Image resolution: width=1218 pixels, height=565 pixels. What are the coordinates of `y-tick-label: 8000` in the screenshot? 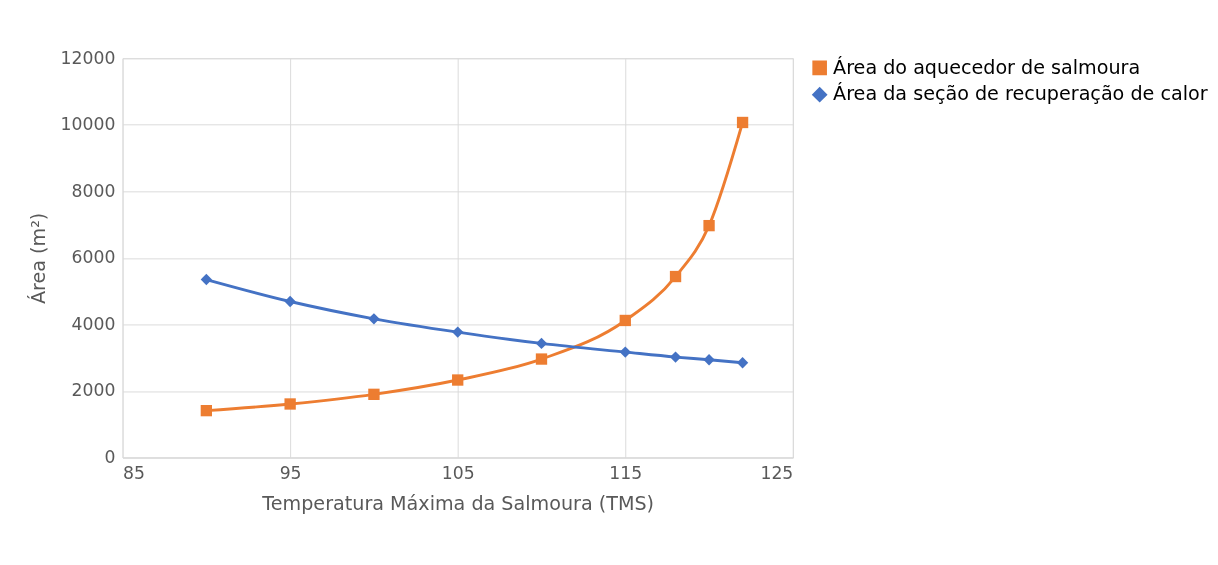 It's located at (93, 190).